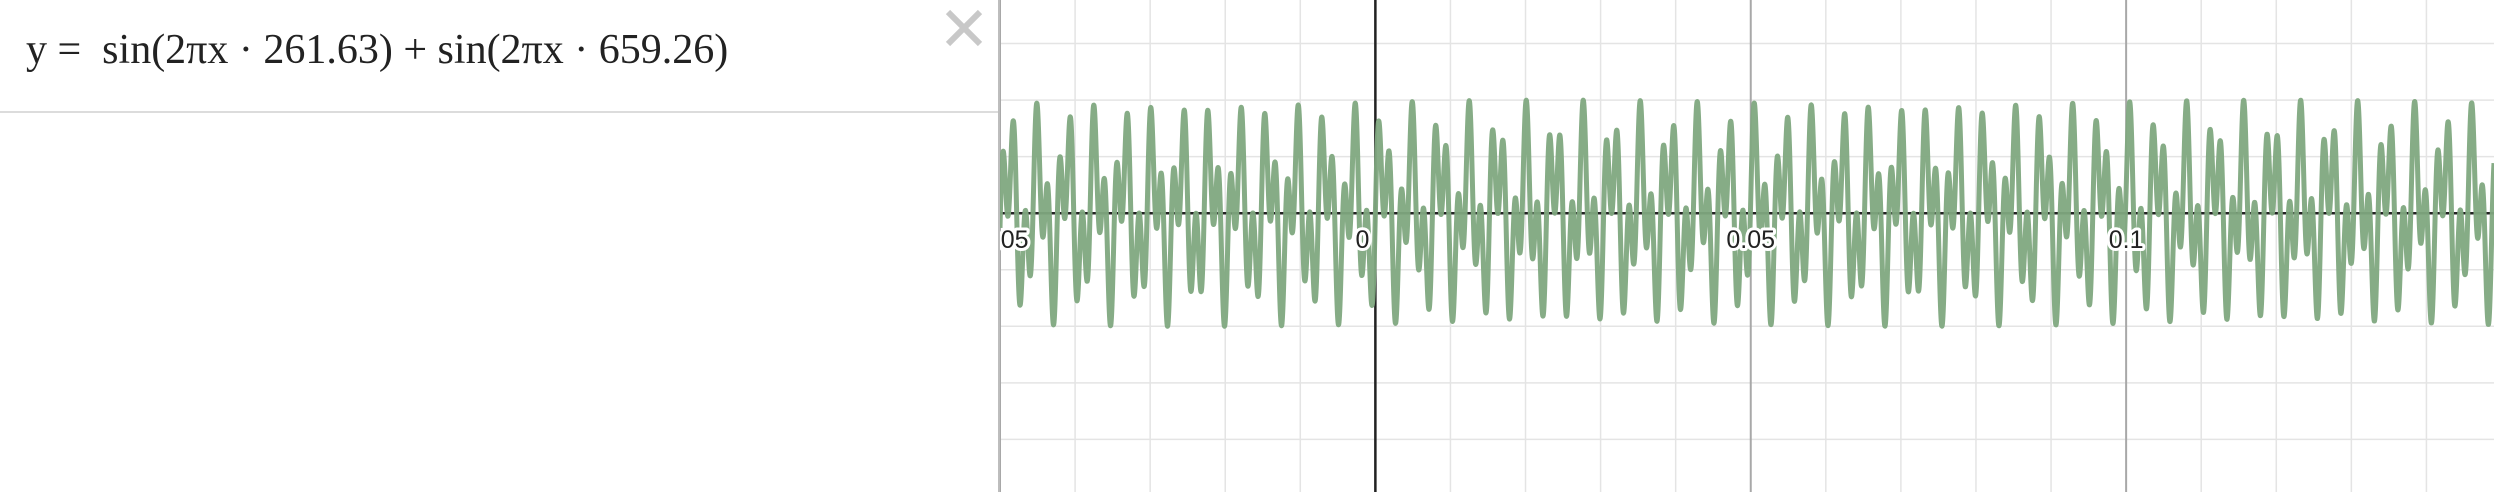 This screenshot has width=2494, height=492. Describe the element at coordinates (964, 28) in the screenshot. I see `close-button` at that location.